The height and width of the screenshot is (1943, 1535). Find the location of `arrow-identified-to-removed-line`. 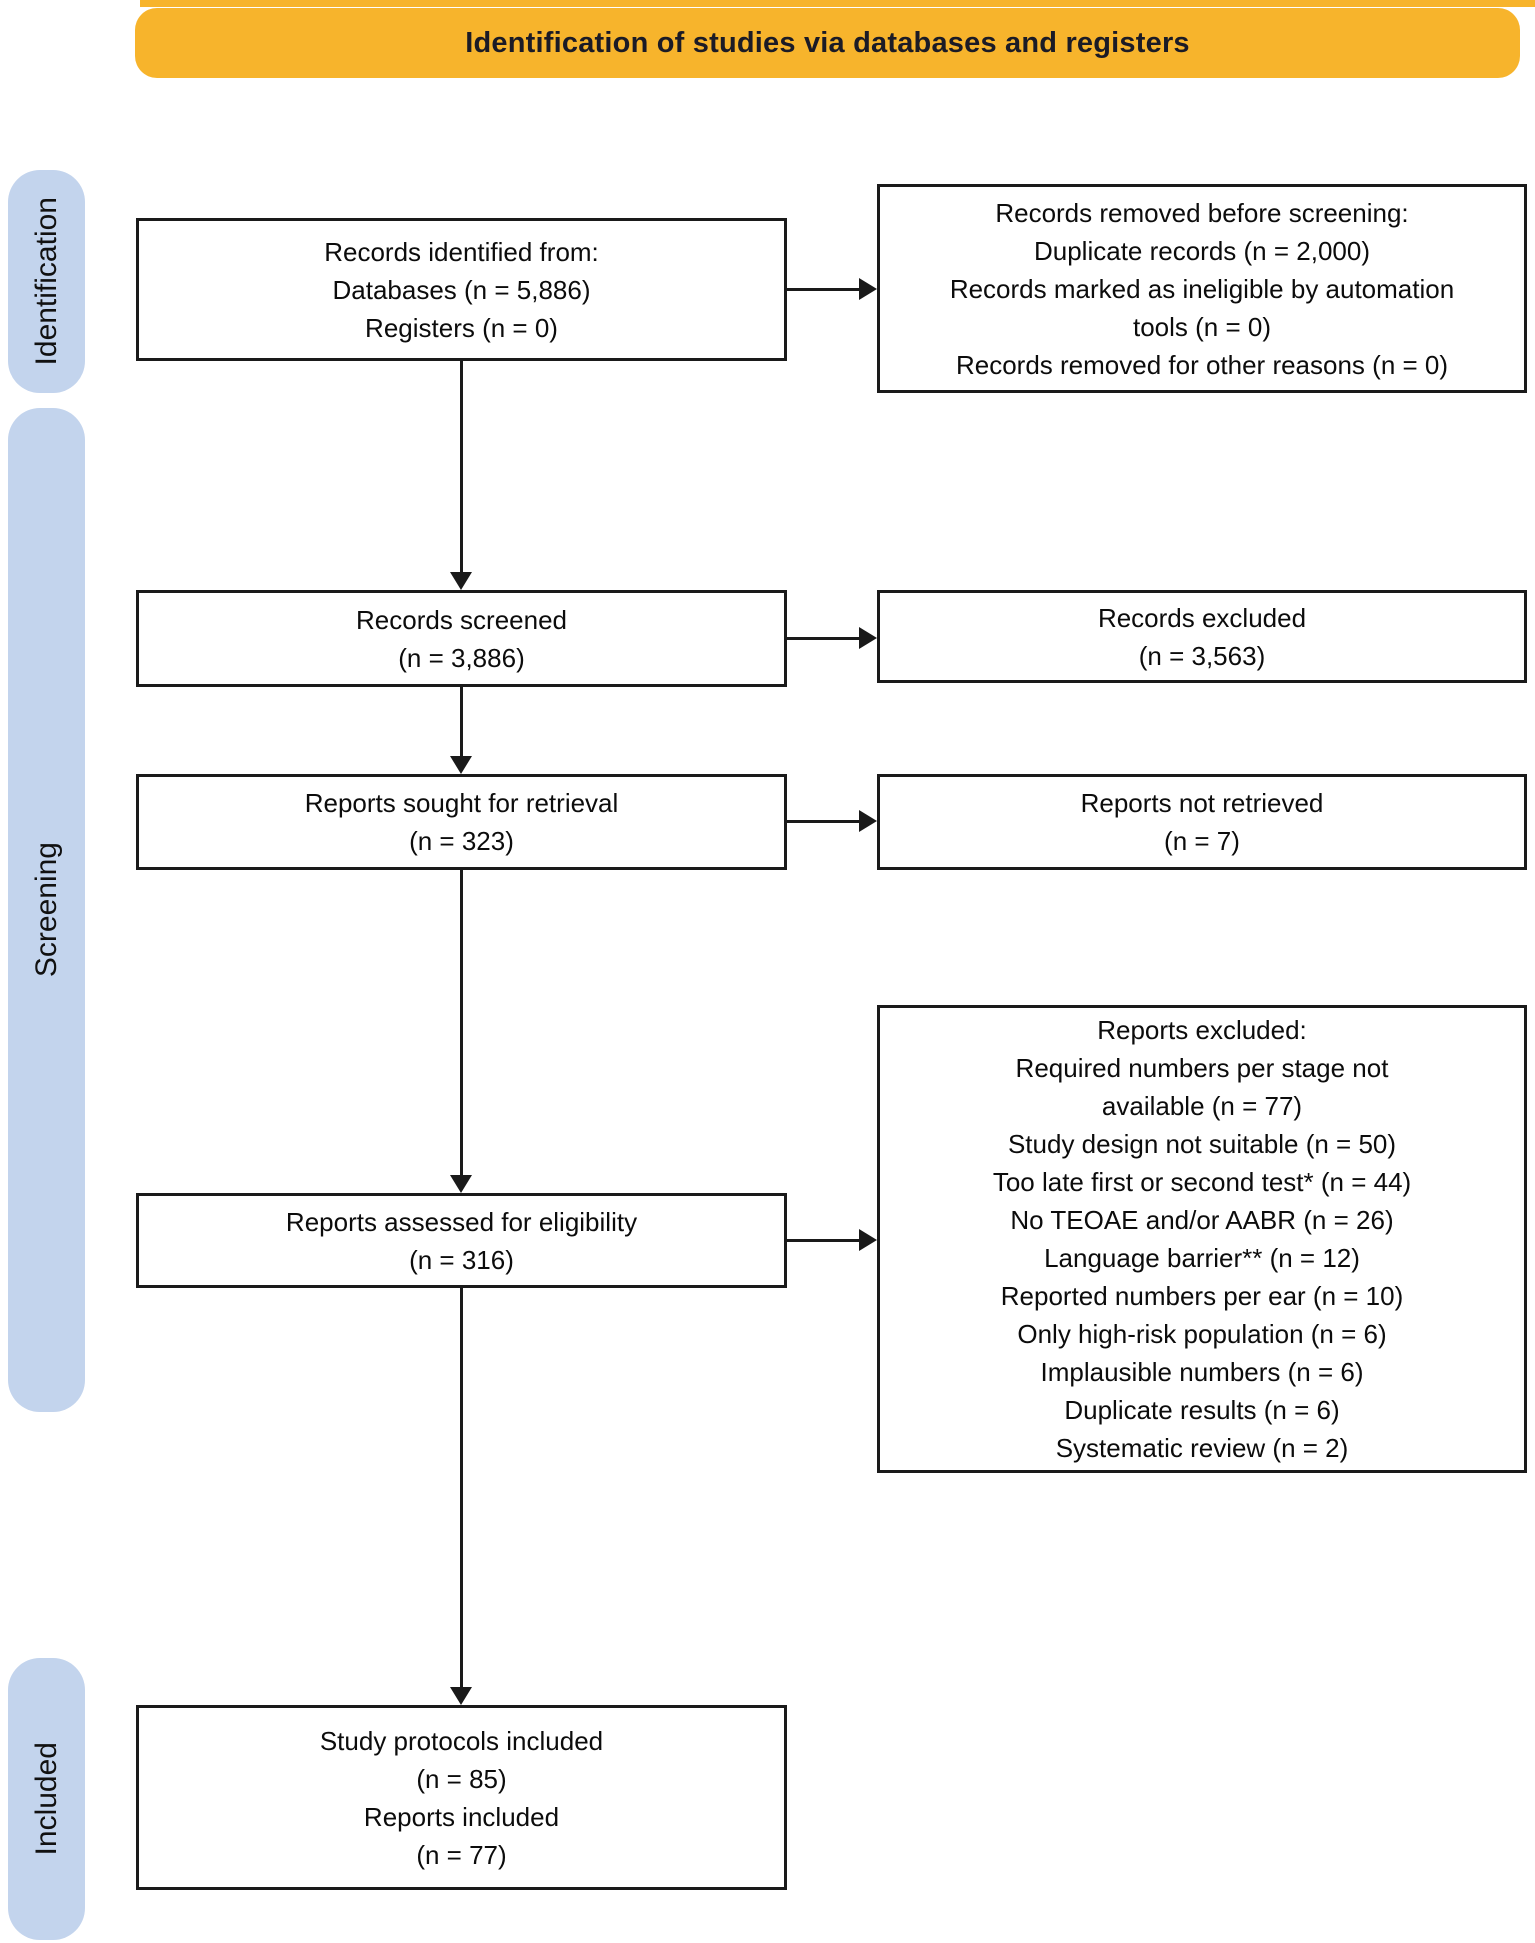

arrow-identified-to-removed-line is located at coordinates (823, 289).